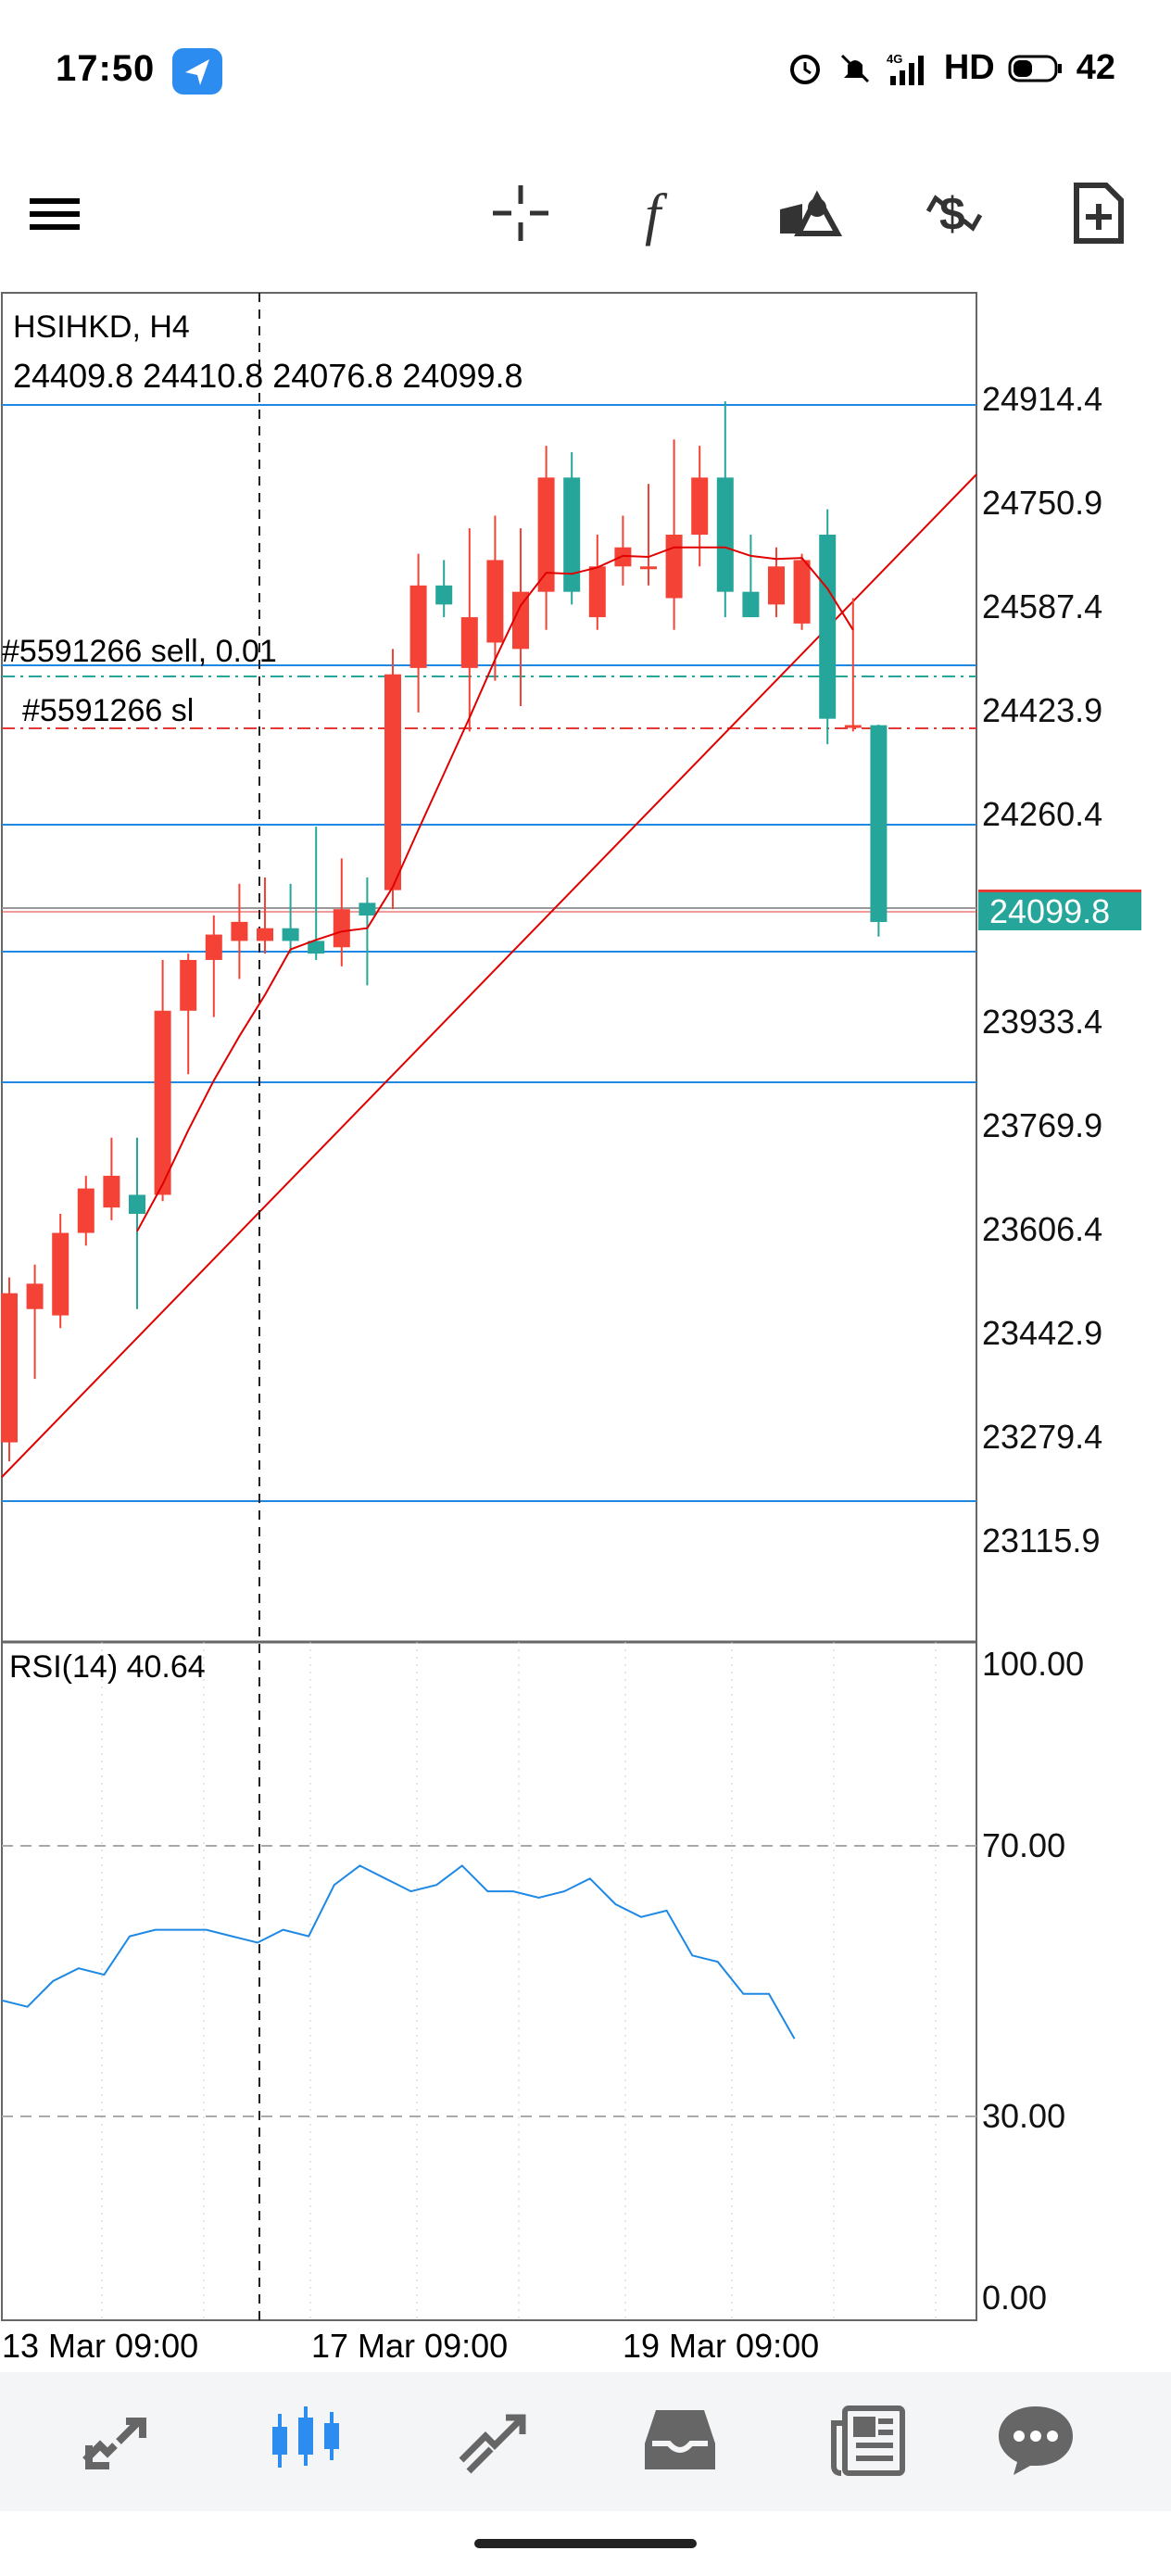 The width and height of the screenshot is (1171, 2576). Describe the element at coordinates (1042, 814) in the screenshot. I see `price-tick: 24260.4` at that location.